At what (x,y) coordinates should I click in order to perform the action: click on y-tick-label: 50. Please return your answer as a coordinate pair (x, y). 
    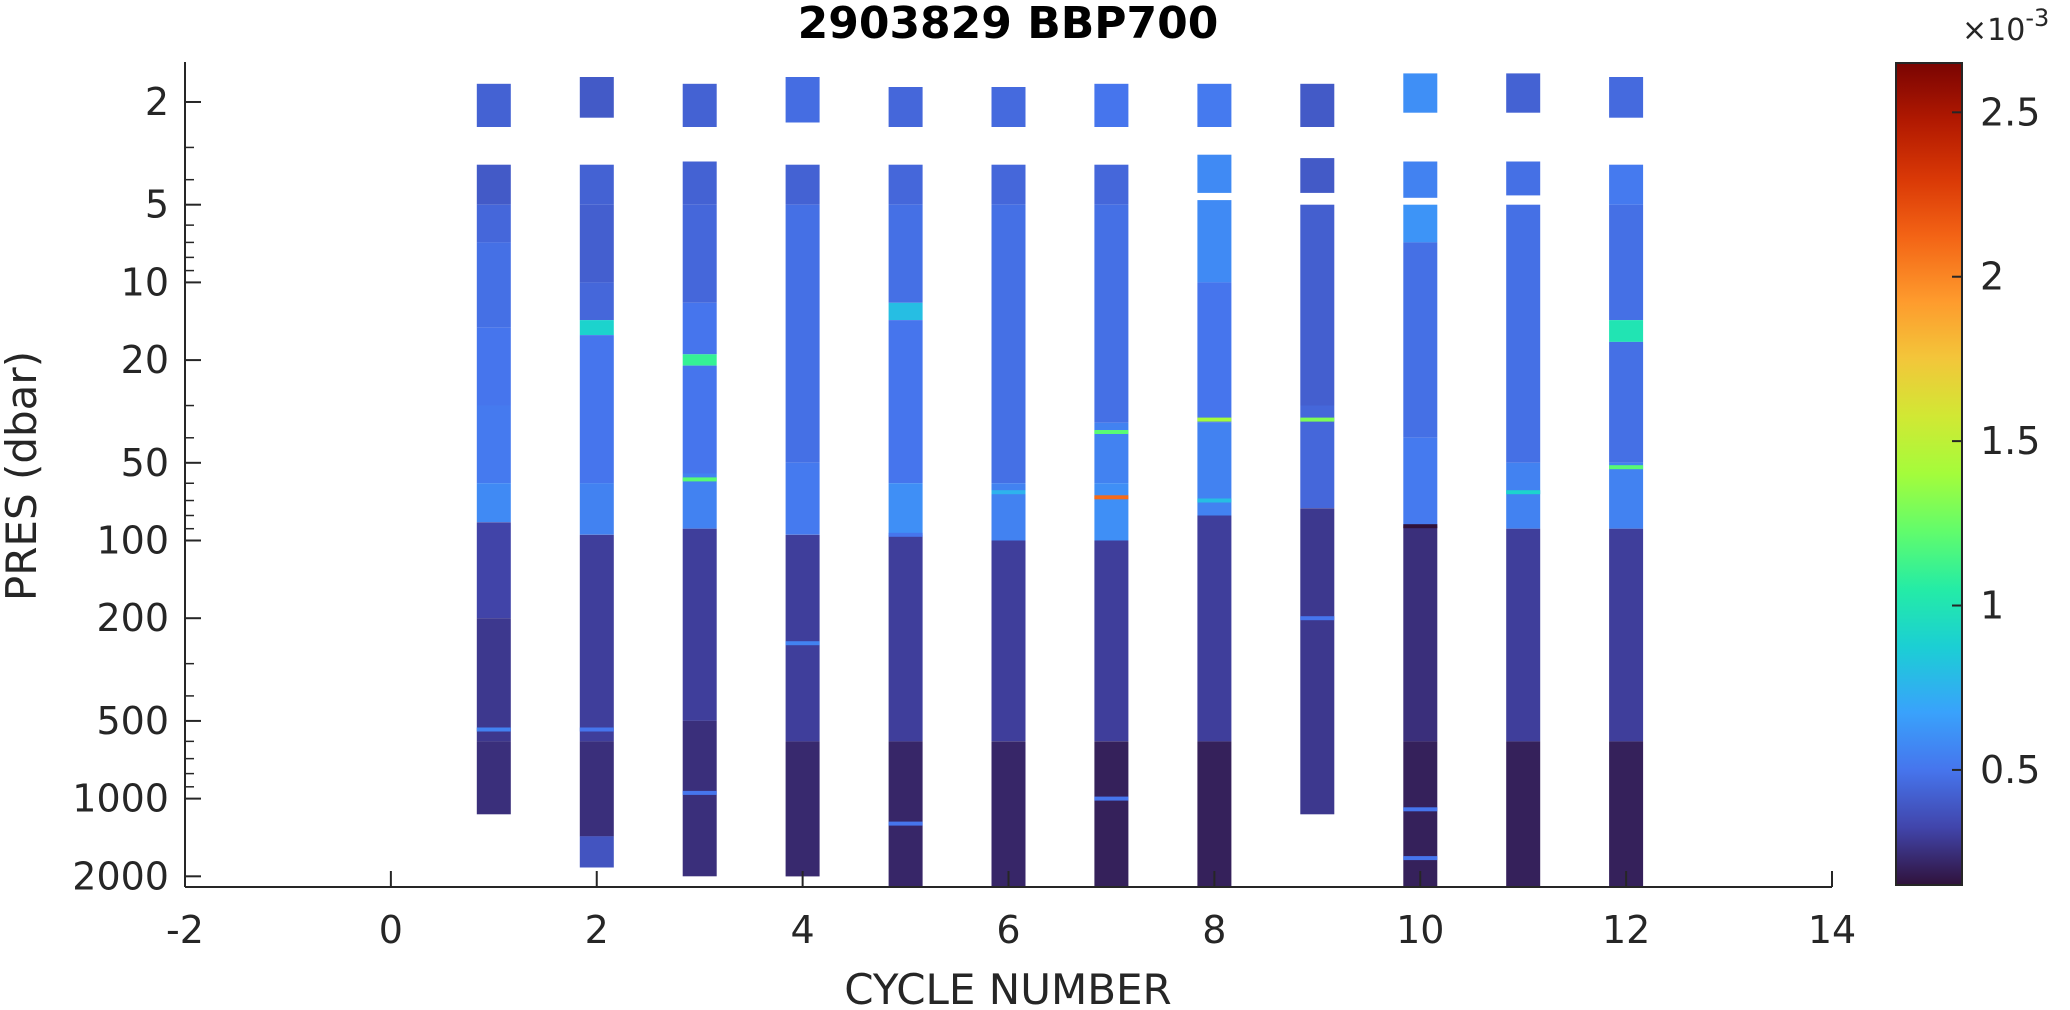
    Looking at the image, I should click on (145, 463).